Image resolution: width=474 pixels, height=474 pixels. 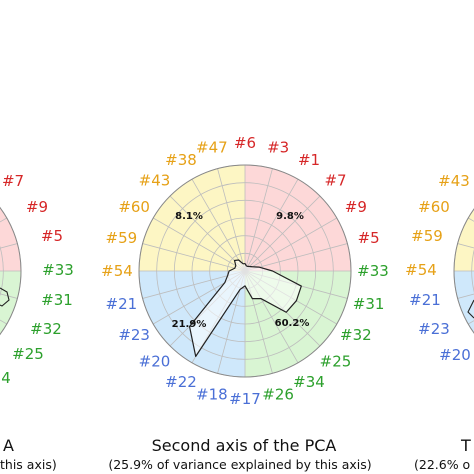 I want to click on axis-label-60: #60, so click(x=134, y=207).